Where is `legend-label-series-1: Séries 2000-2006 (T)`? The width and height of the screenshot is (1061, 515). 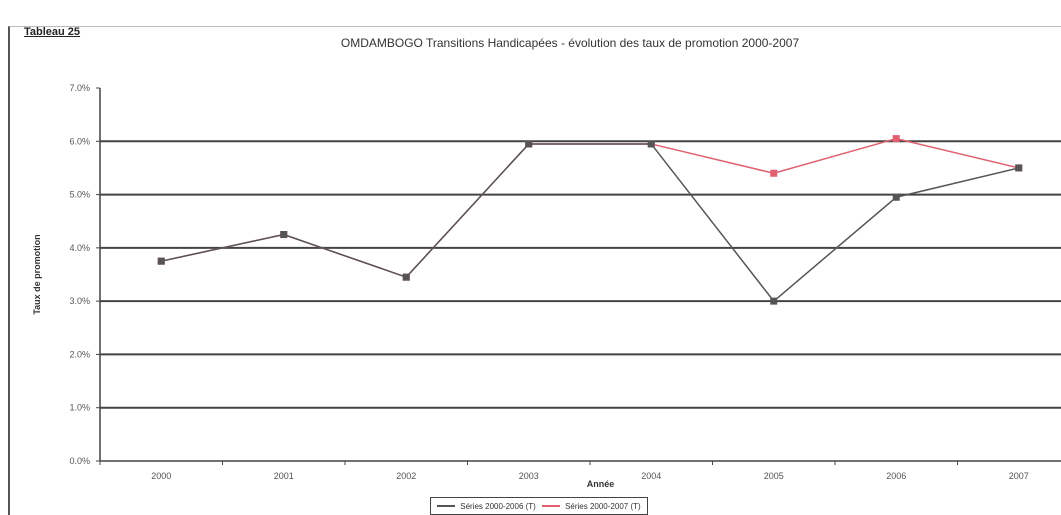 legend-label-series-1: Séries 2000-2006 (T) is located at coordinates (498, 506).